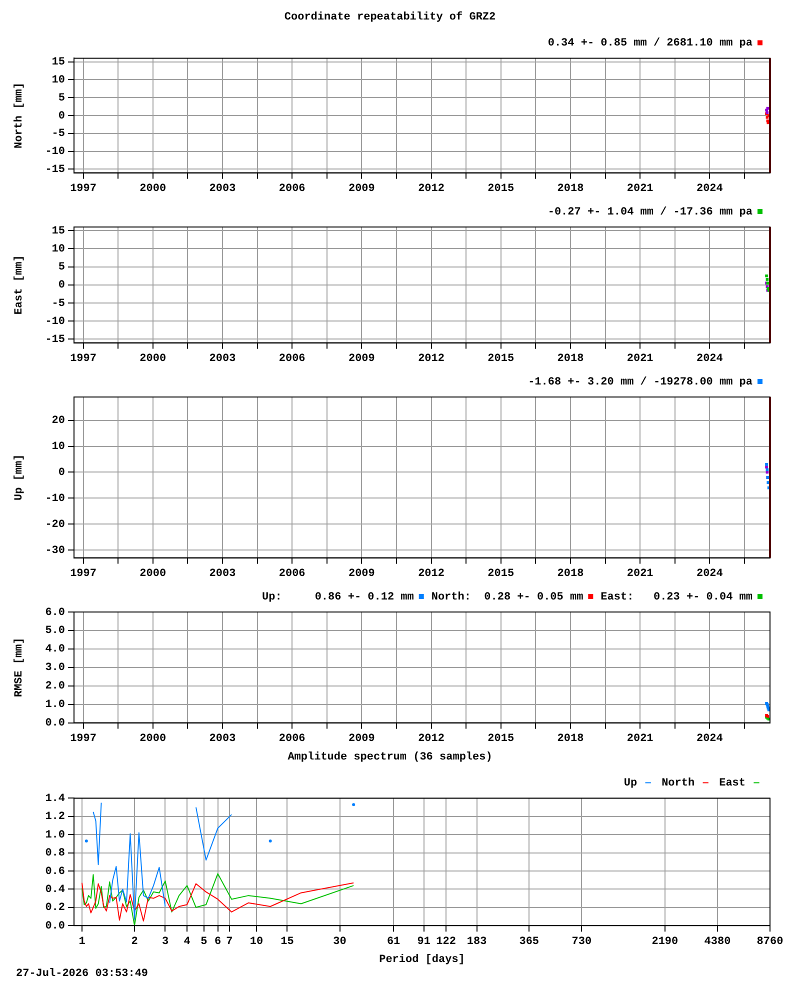 The height and width of the screenshot is (1000, 800). What do you see at coordinates (650, 43) in the screenshot?
I see `legend-label: 0.34 +- 0.85 mm / 2681.10 mm pa` at bounding box center [650, 43].